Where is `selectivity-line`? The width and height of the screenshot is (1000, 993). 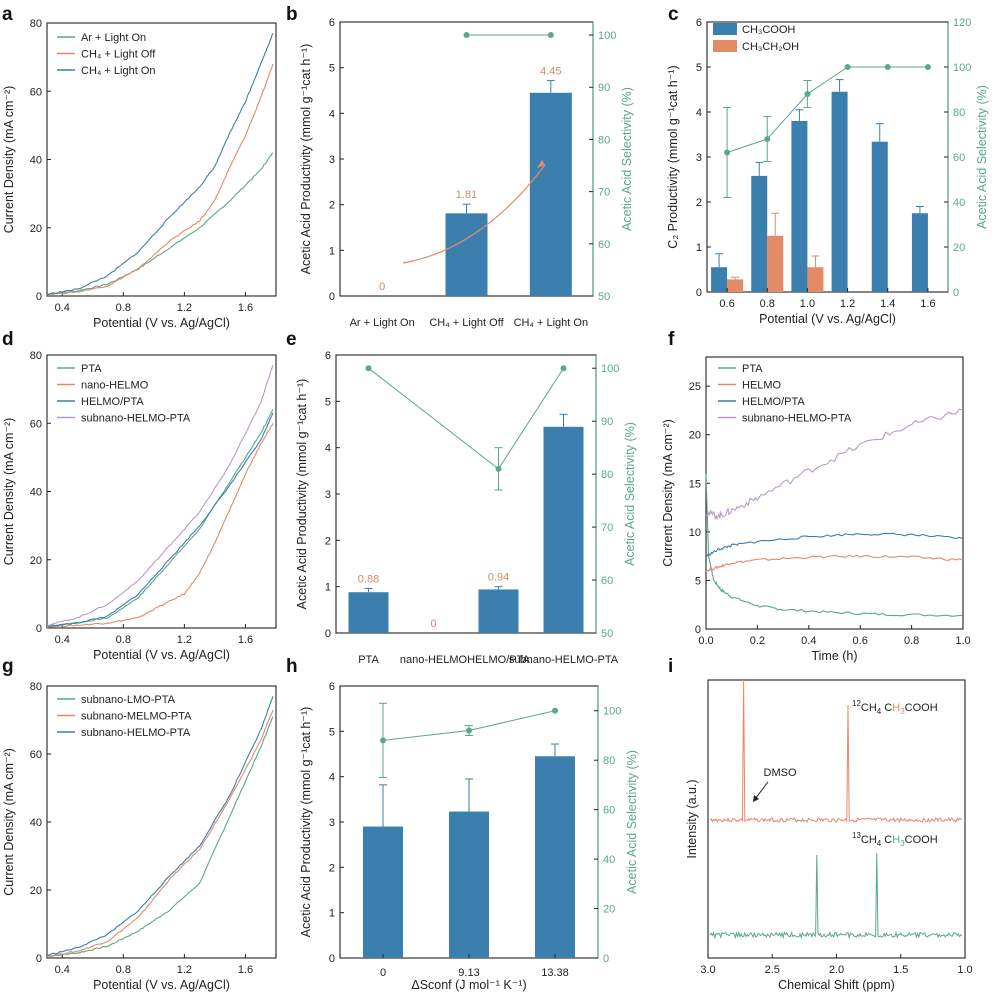
selectivity-line is located at coordinates (827, 109).